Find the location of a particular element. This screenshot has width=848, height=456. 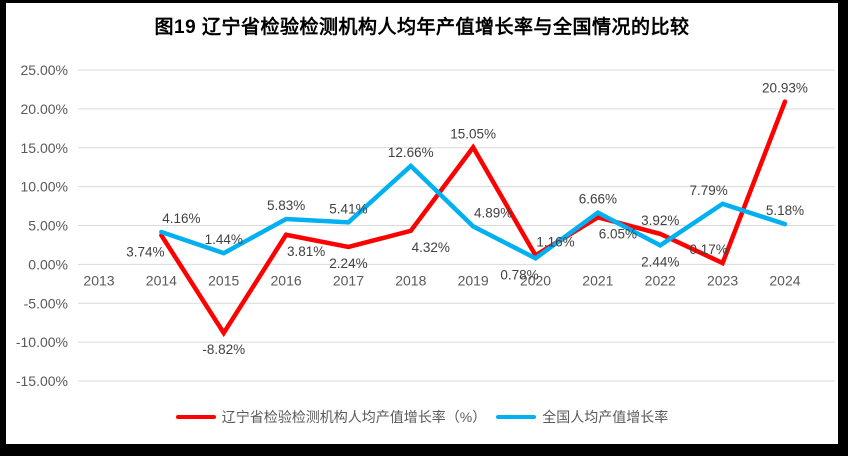

data-label: 20.93% is located at coordinates (785, 88).